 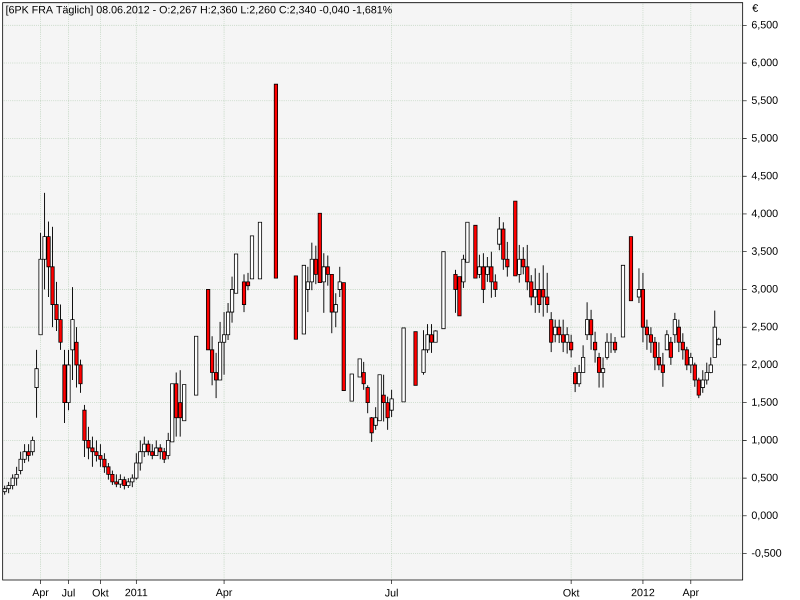 I want to click on y-tick-label: 2,500, so click(x=765, y=327).